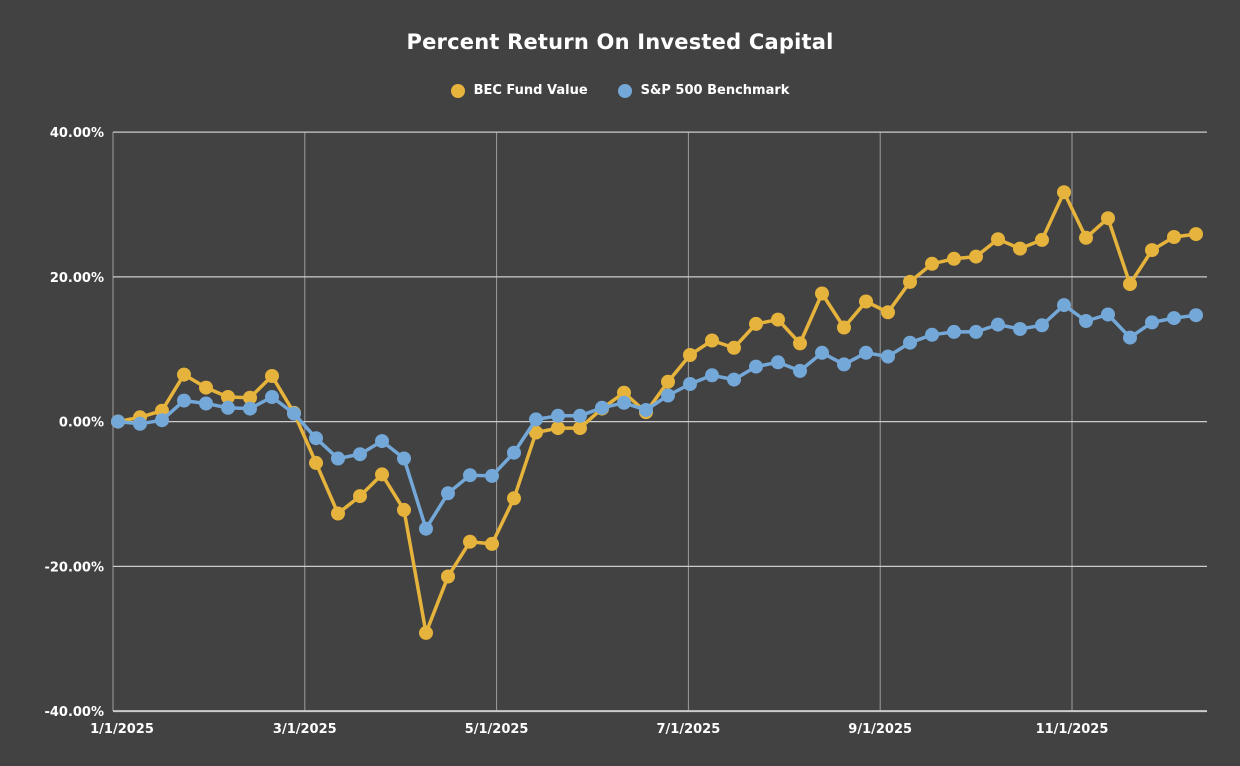  Describe the element at coordinates (530, 90) in the screenshot. I see `legend-label-bec: BEC Fund Value` at that location.